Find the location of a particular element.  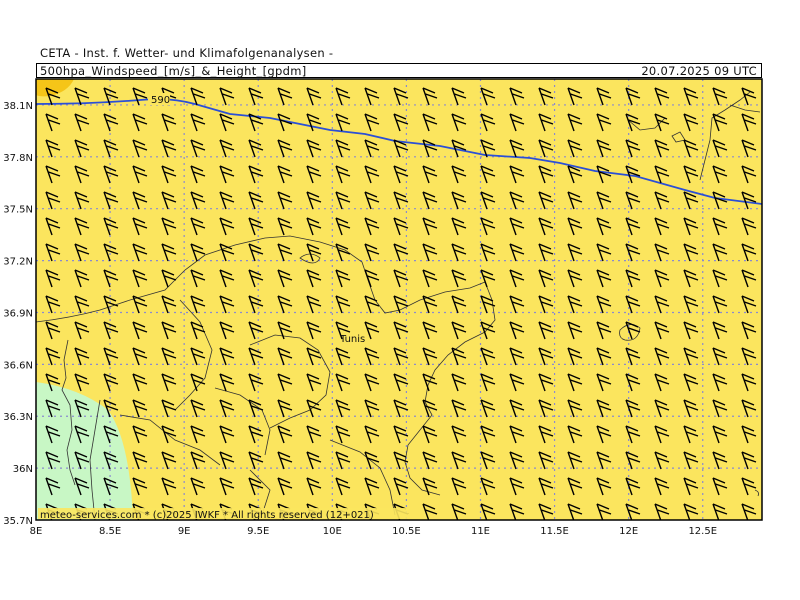

city-label-tunis: Tunis is located at coordinates (352, 339).